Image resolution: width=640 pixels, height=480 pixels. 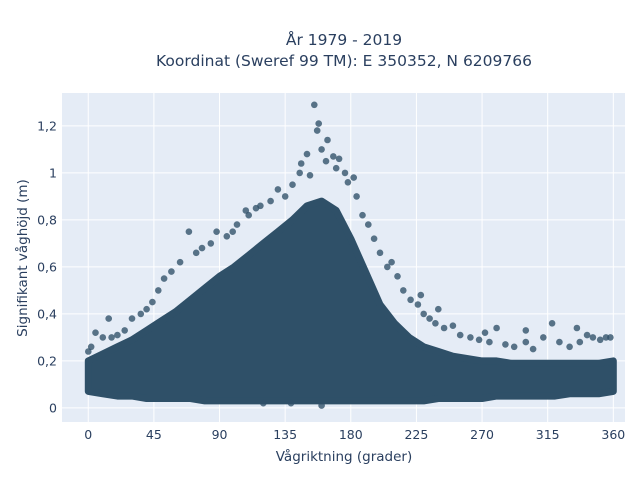 I want to click on x-axis-title: Vågriktning (grader), so click(x=344, y=456).